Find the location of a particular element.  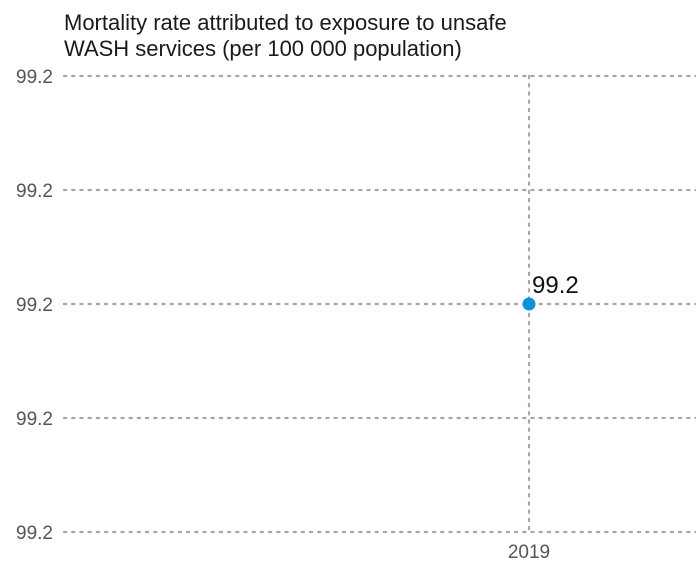

y-tick-label-4: 99.2 is located at coordinates (34, 533).